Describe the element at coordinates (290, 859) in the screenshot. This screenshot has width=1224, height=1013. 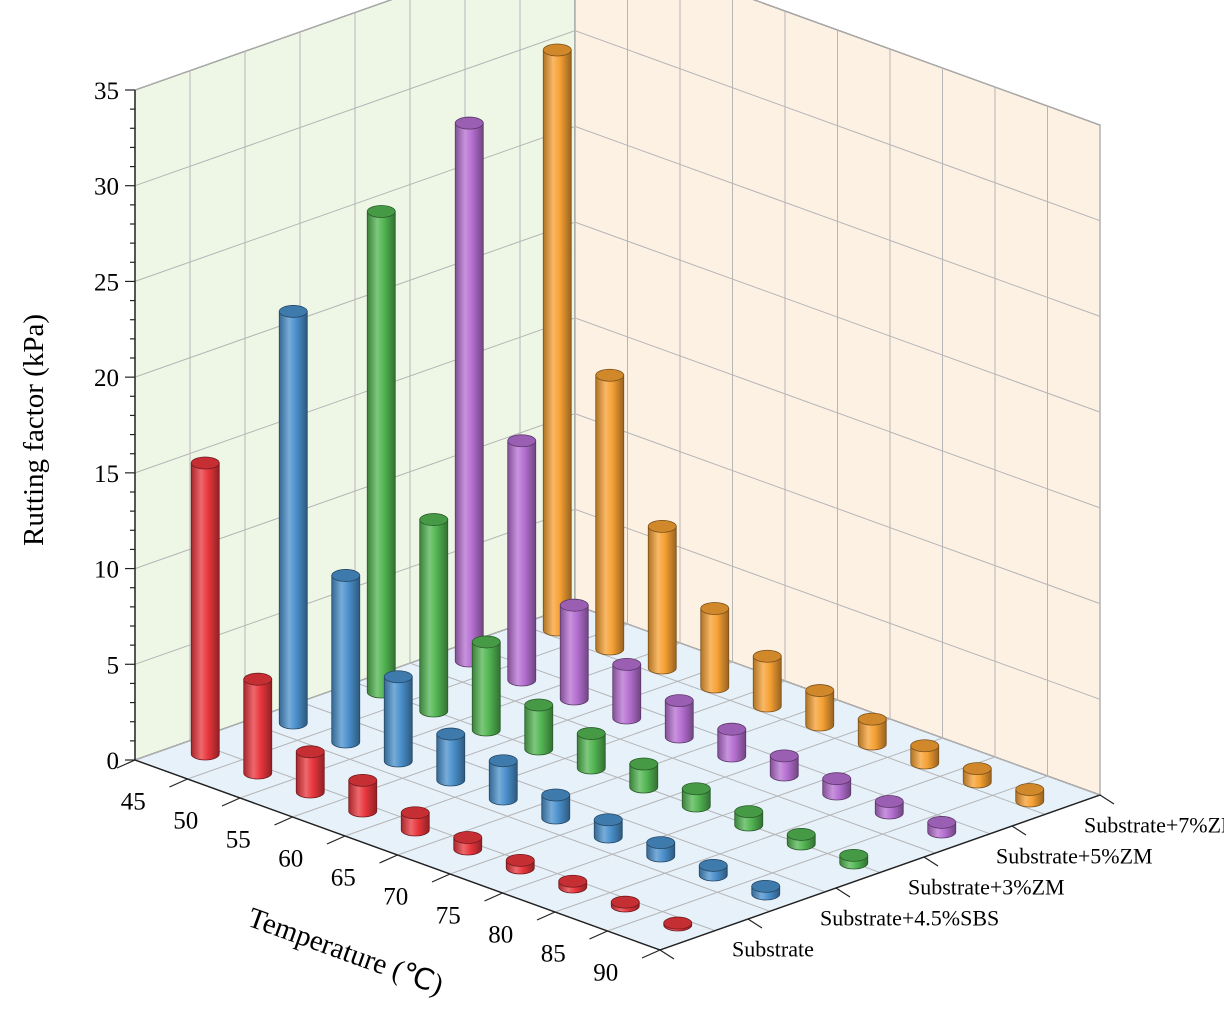
I see `temperature-tick-label: 60` at that location.